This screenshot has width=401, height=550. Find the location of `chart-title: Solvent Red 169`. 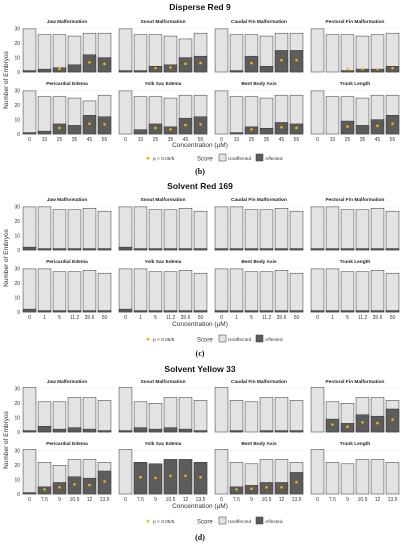

chart-title: Solvent Red 169 is located at coordinates (200, 186).